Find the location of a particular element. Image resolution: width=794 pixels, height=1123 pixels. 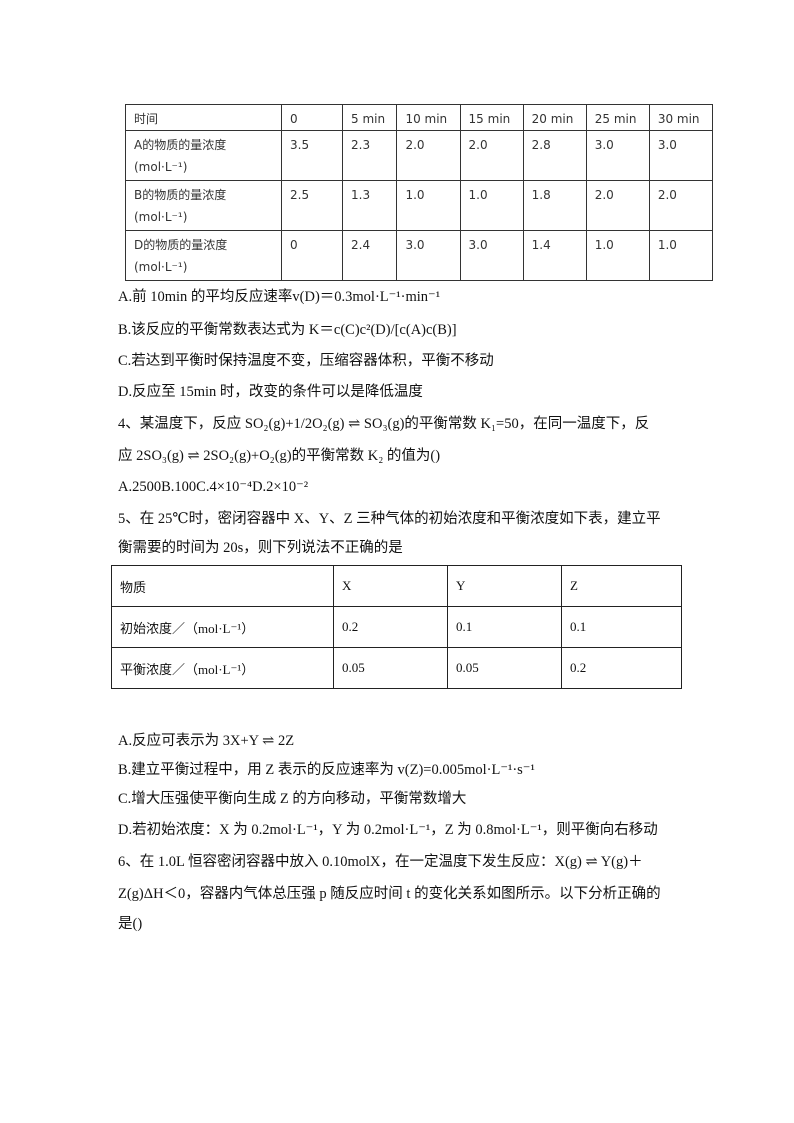

question-text: 衡需要的时间为 20s，则下列说法不正确的是 is located at coordinates (260, 548).